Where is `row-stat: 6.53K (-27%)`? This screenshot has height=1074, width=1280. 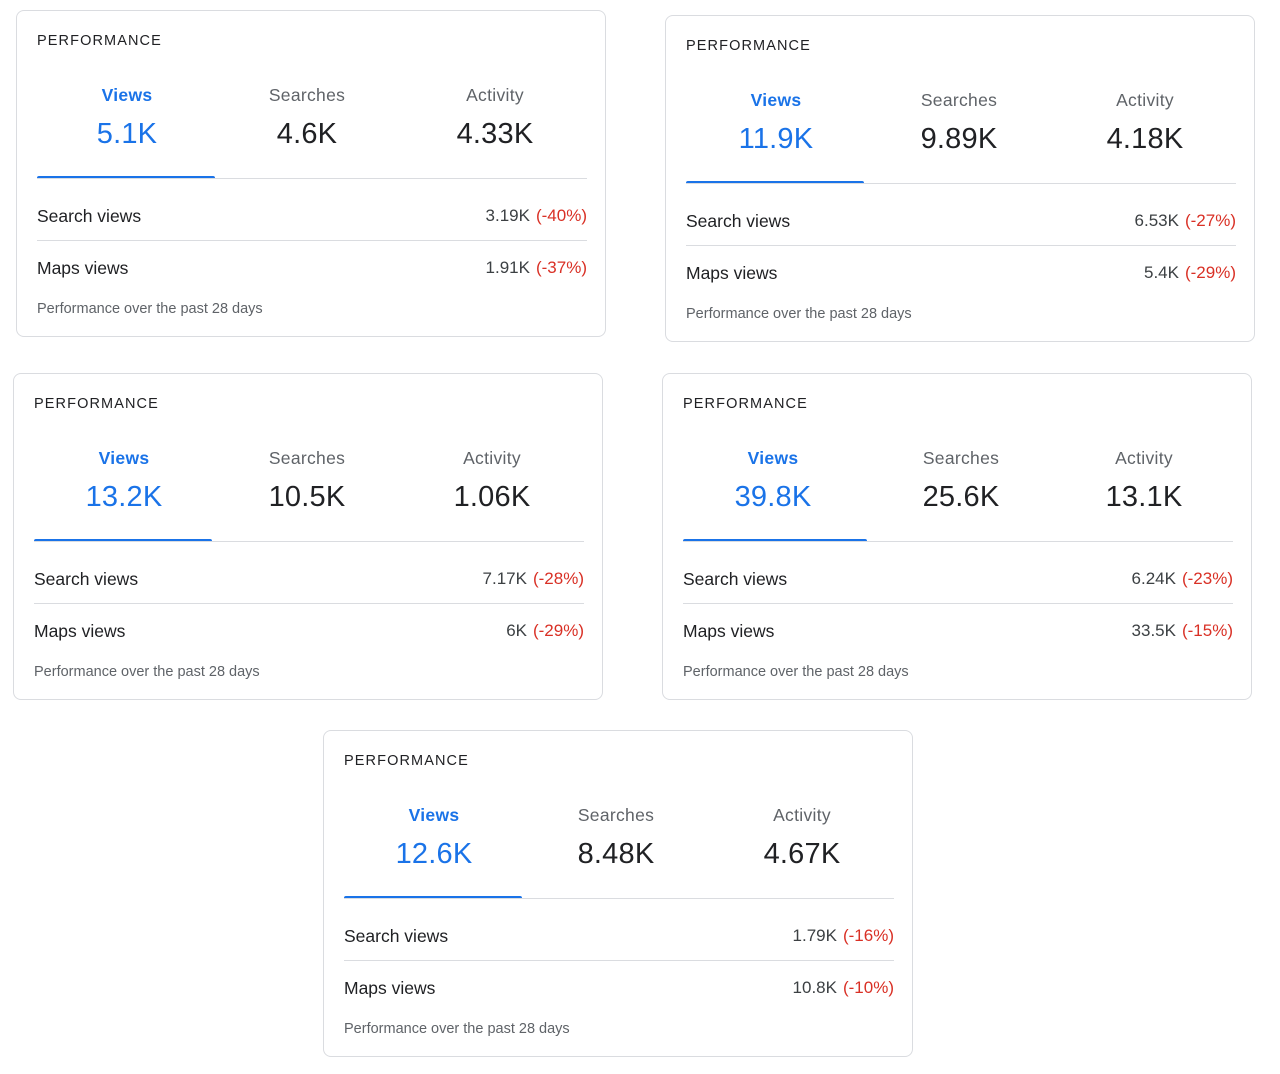 row-stat: 6.53K (-27%) is located at coordinates (1185, 221).